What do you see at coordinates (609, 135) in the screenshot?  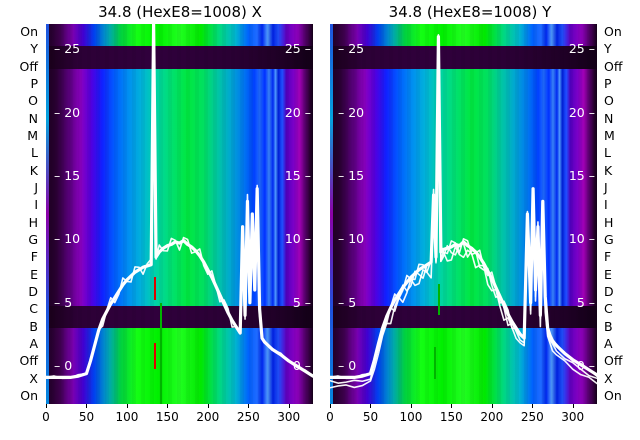 I see `category-tick-right-6: M` at bounding box center [609, 135].